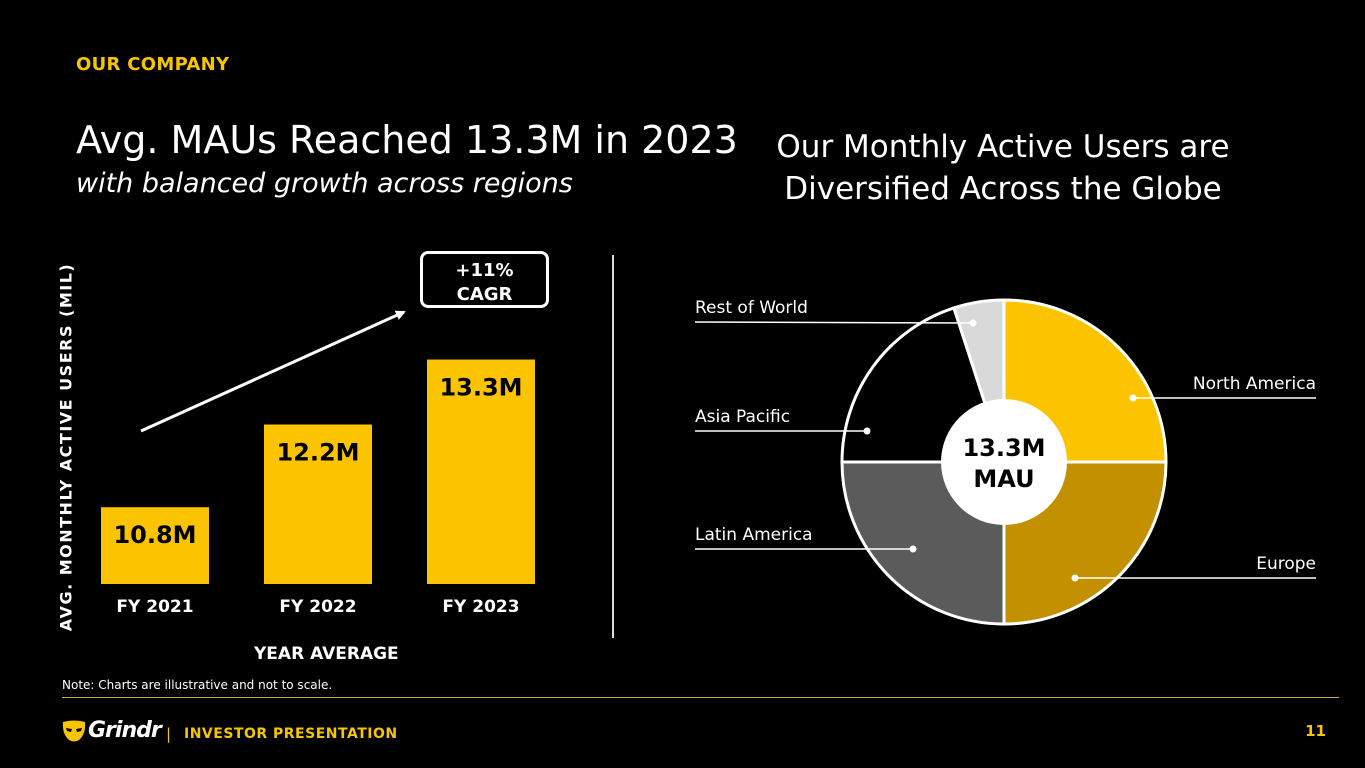  What do you see at coordinates (700, 697) in the screenshot?
I see `footer-divider` at bounding box center [700, 697].